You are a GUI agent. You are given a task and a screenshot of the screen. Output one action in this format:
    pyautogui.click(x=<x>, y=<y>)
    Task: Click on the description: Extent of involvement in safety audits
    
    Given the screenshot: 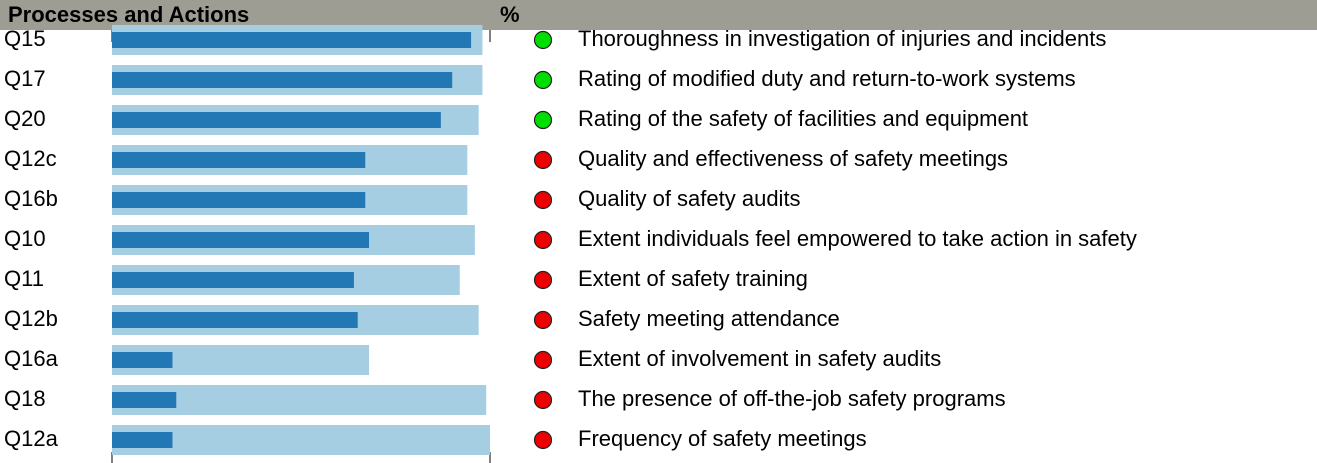 What is the action you would take?
    pyautogui.click(x=759, y=358)
    